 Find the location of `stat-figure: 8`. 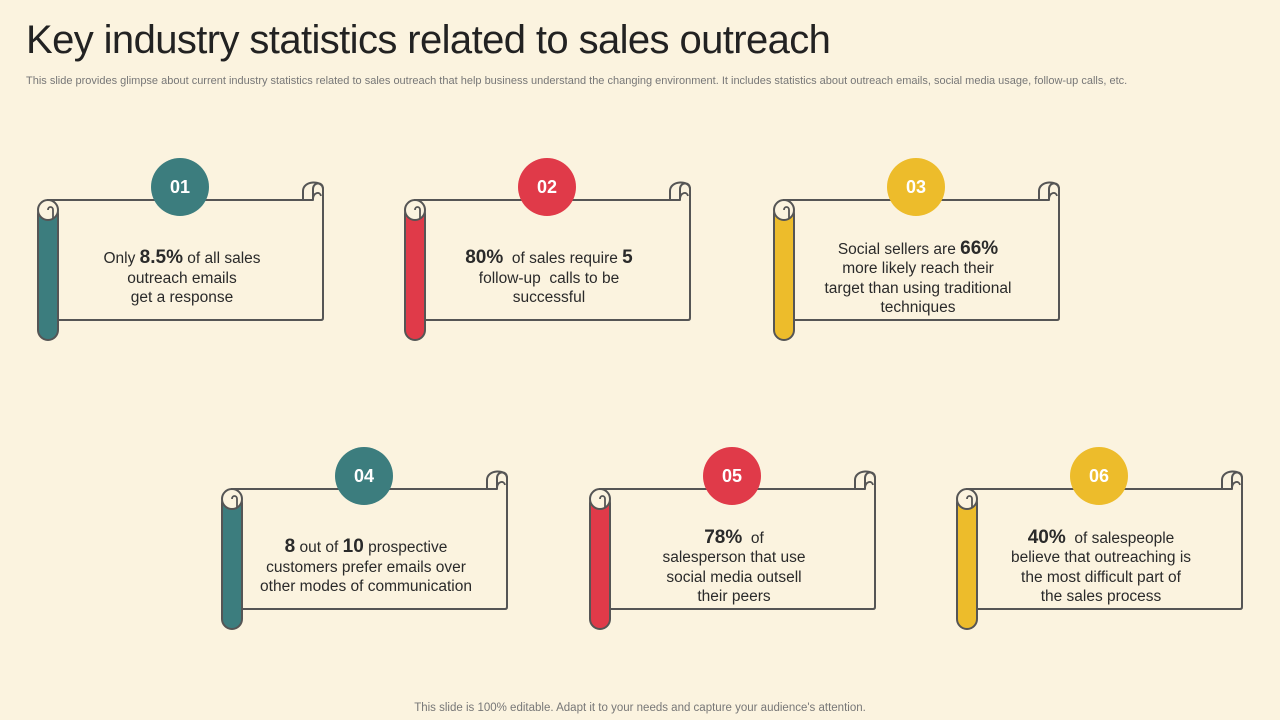

stat-figure: 8 is located at coordinates (290, 547).